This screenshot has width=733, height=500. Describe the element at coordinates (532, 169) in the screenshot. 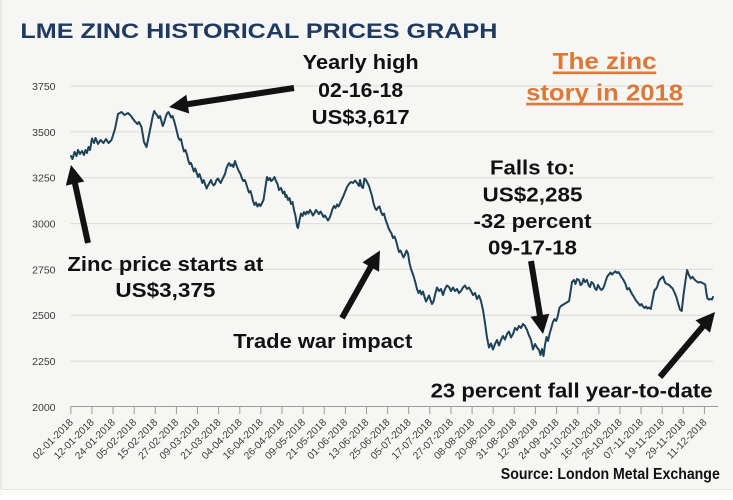

I see `svg-text: Falls to:` at that location.